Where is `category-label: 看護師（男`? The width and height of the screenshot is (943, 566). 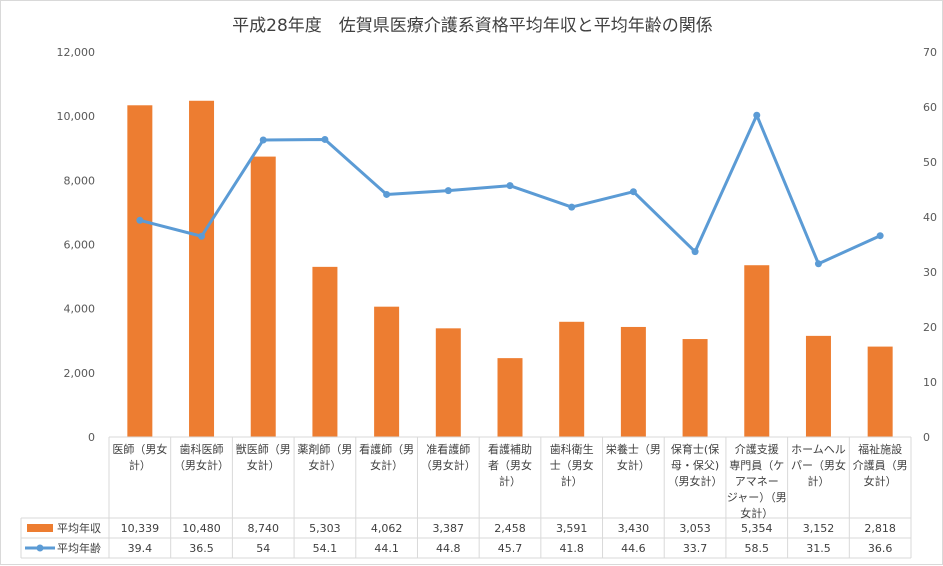 category-label: 看護師（男 is located at coordinates (386, 449).